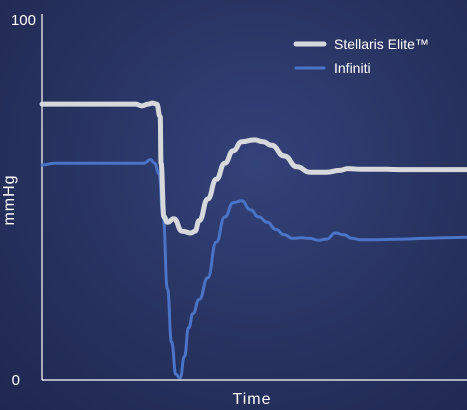  Describe the element at coordinates (16, 380) in the screenshot. I see `y-tick-label-min: 0` at that location.